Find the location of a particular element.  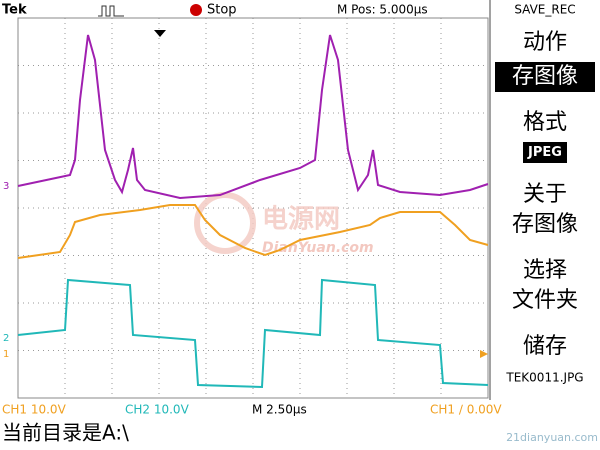

watermark-corner: 21dianyuan.com is located at coordinates (552, 437).